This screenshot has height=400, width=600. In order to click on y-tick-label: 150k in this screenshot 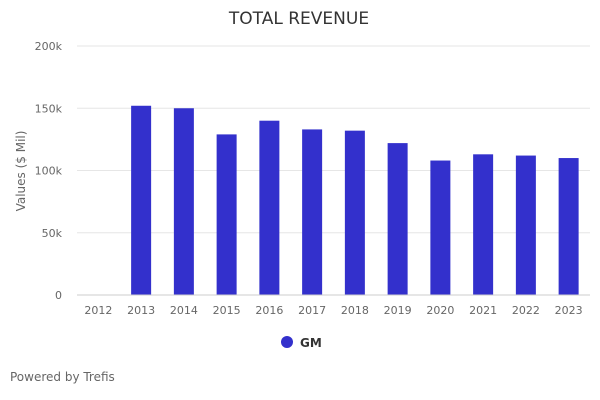, I will do `click(49, 108)`.